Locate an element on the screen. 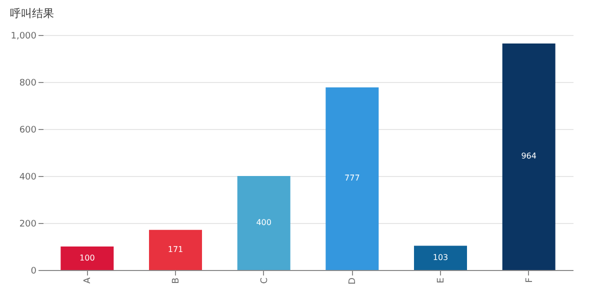 Image resolution: width=600 pixels, height=297 pixels. x-tick-label: A is located at coordinates (88, 280).